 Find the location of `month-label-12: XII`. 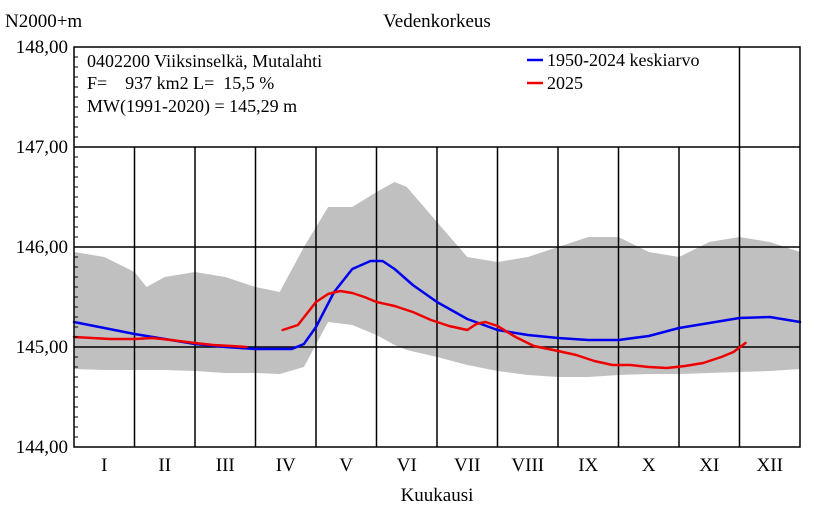

month-label-12: XII is located at coordinates (770, 465).